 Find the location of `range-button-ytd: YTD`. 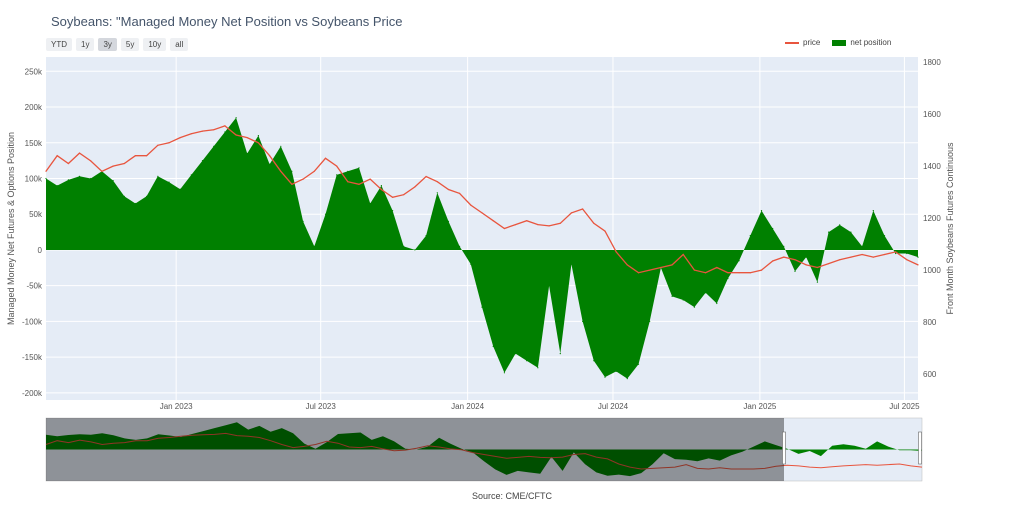

range-button-ytd: YTD is located at coordinates (59, 44).